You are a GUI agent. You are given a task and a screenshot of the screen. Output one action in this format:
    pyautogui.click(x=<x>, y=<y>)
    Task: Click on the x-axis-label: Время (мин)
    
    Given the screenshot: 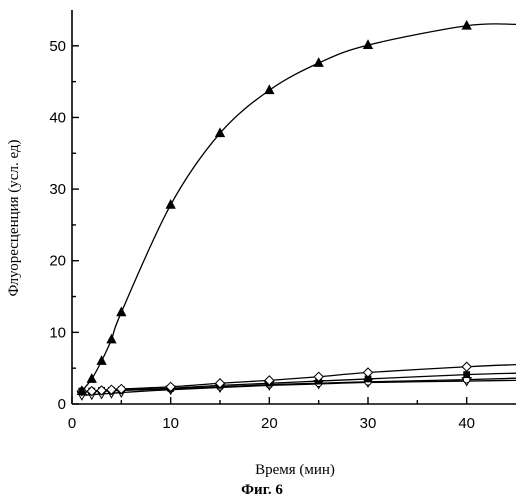 What is the action you would take?
    pyautogui.click(x=295, y=470)
    